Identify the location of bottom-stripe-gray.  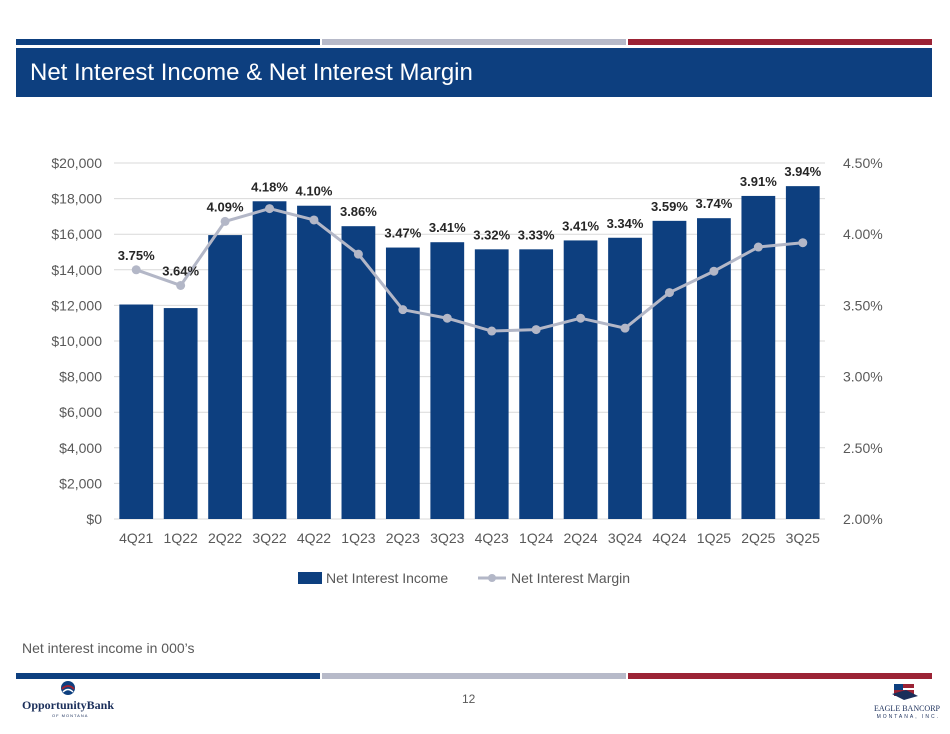
(474, 676).